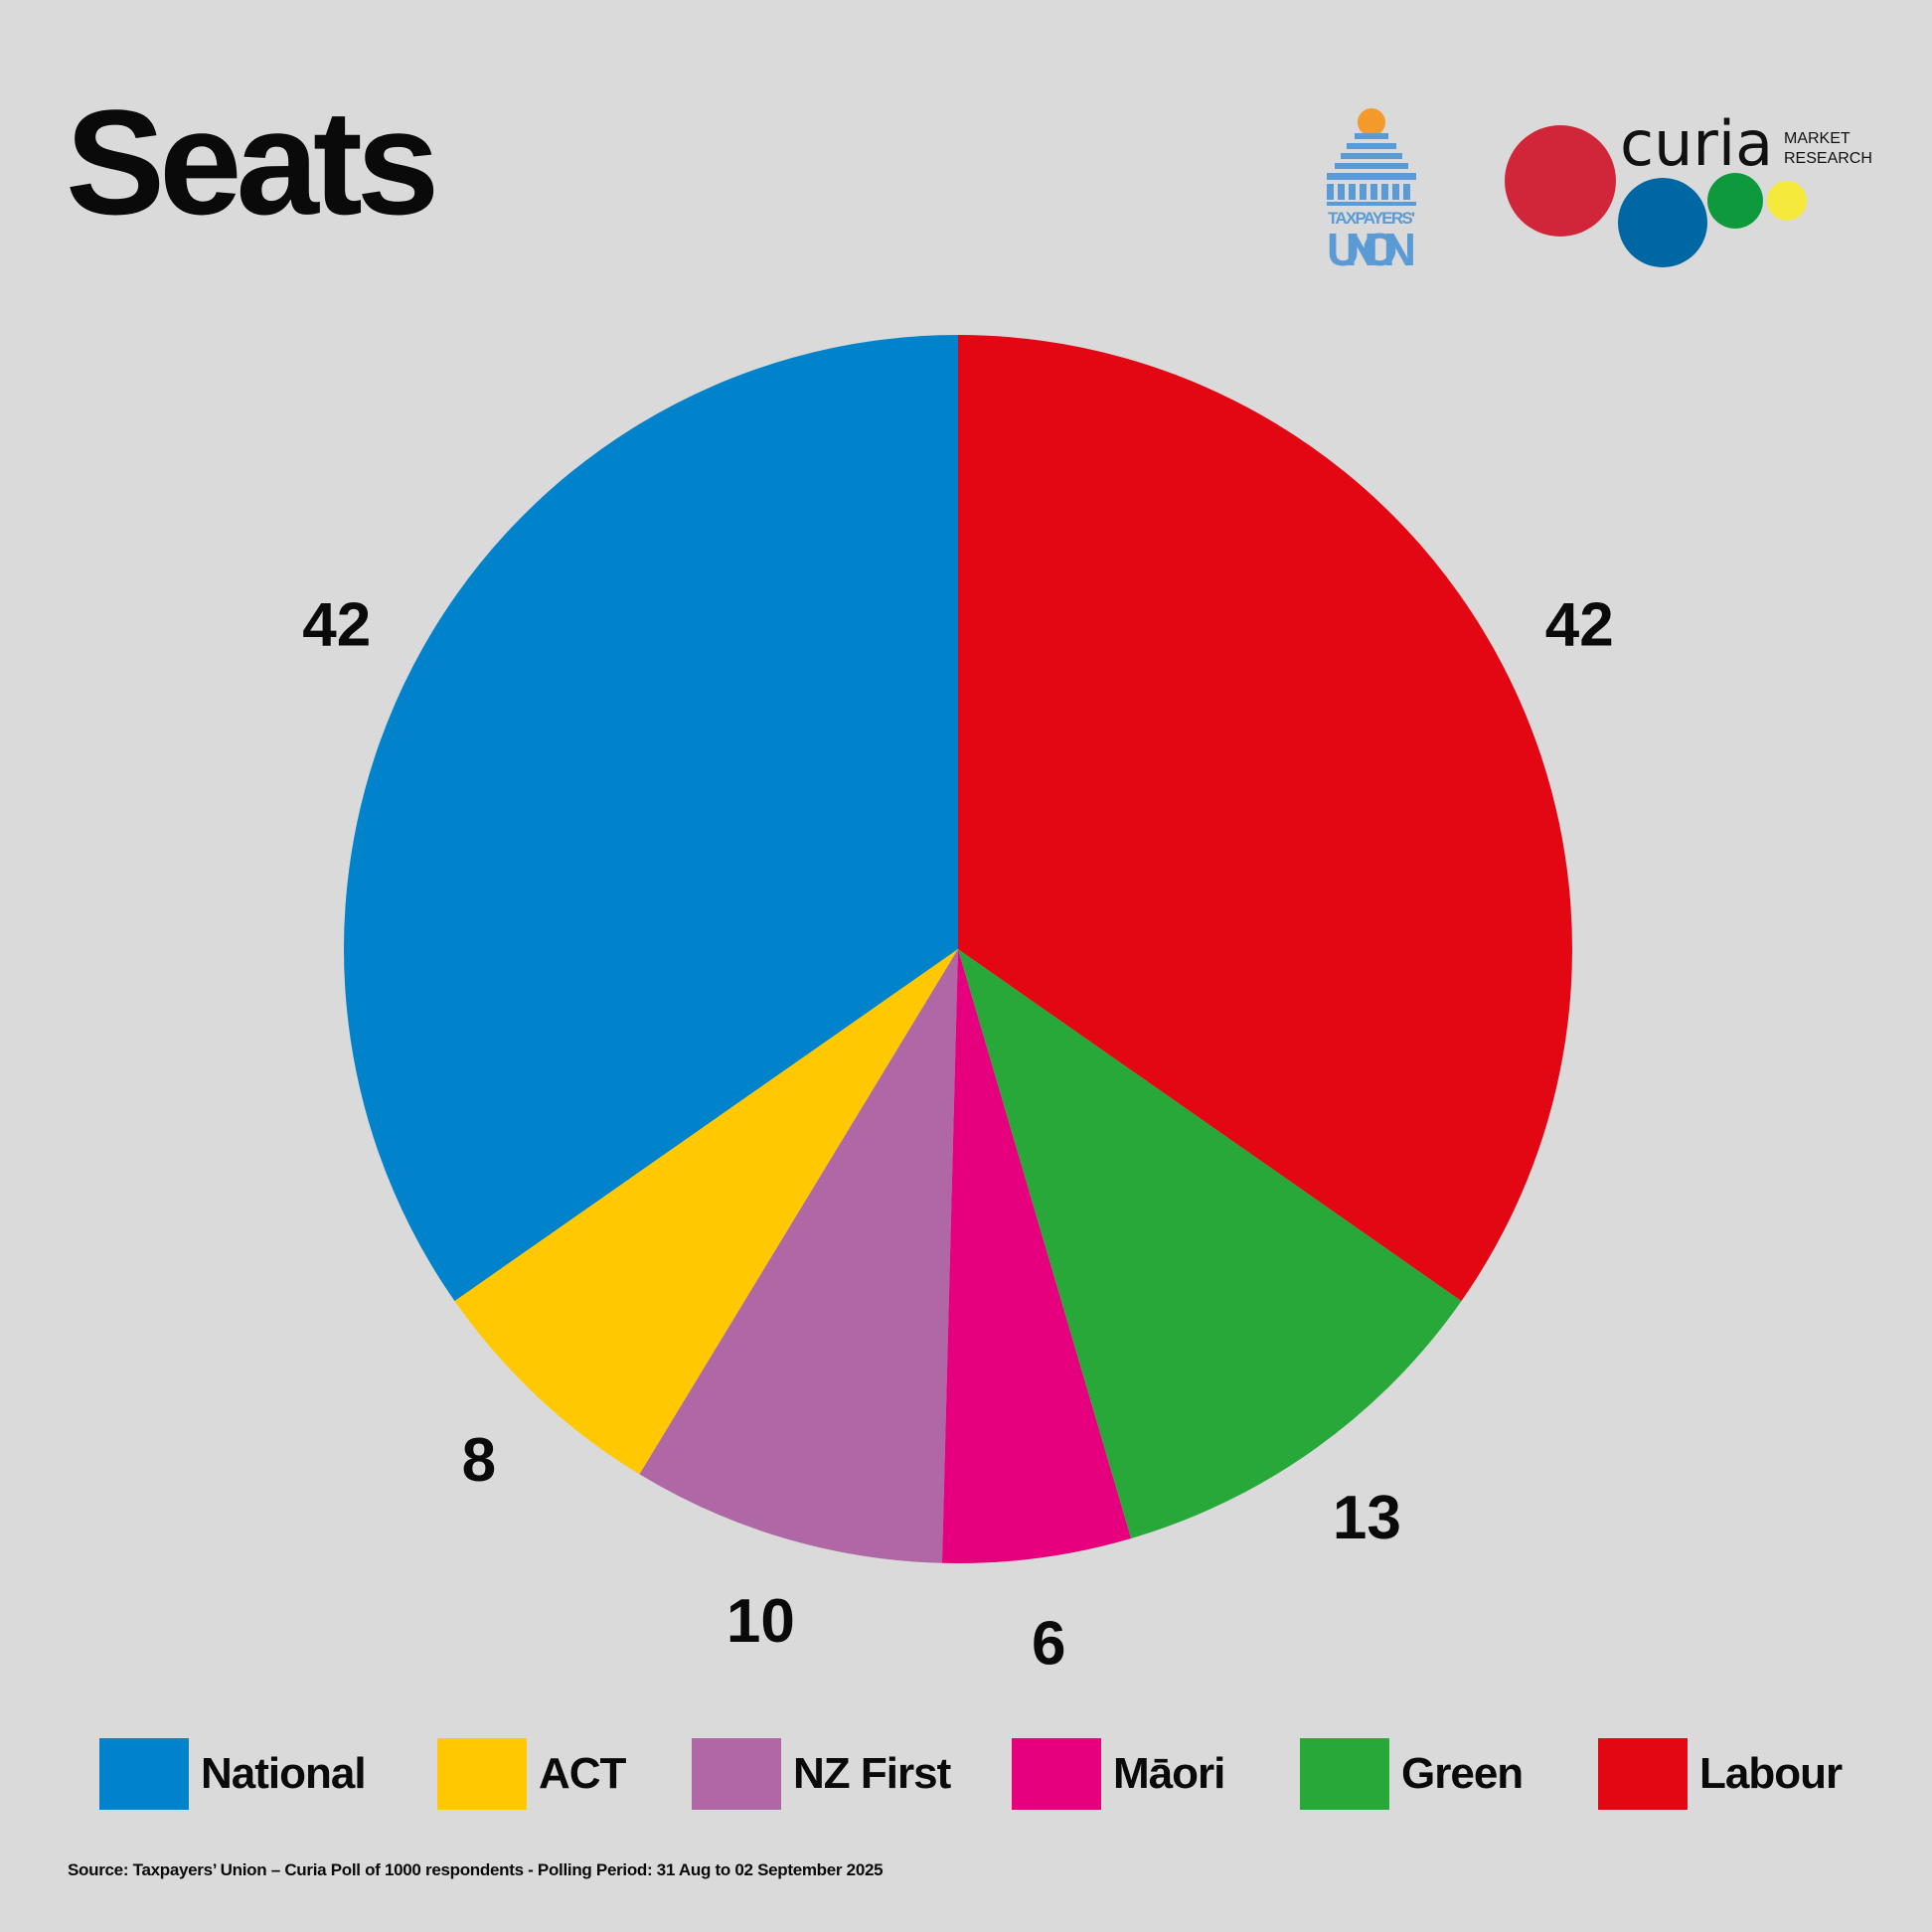 The image size is (1932, 1932). I want to click on data-label-labour: 42, so click(1579, 625).